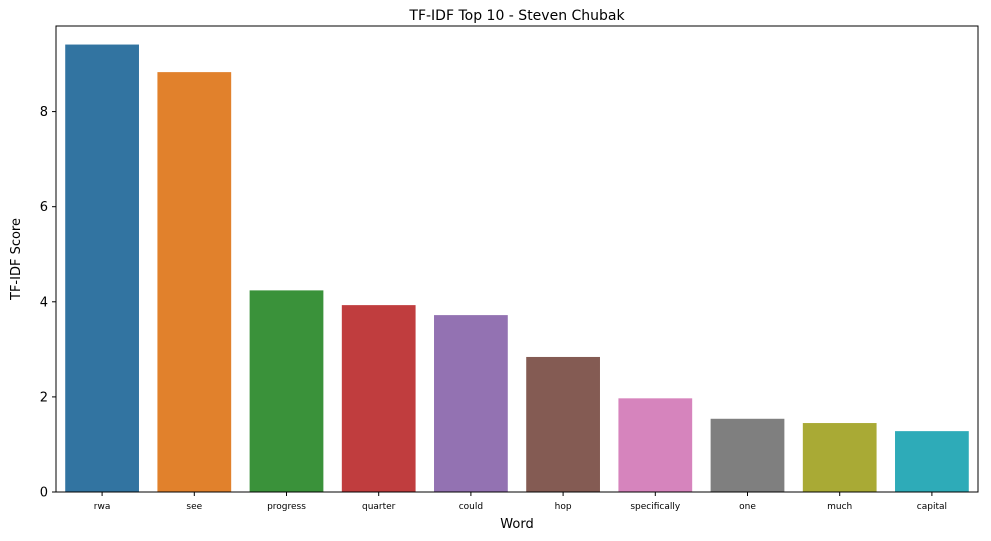  I want to click on bar-see, so click(194, 282).